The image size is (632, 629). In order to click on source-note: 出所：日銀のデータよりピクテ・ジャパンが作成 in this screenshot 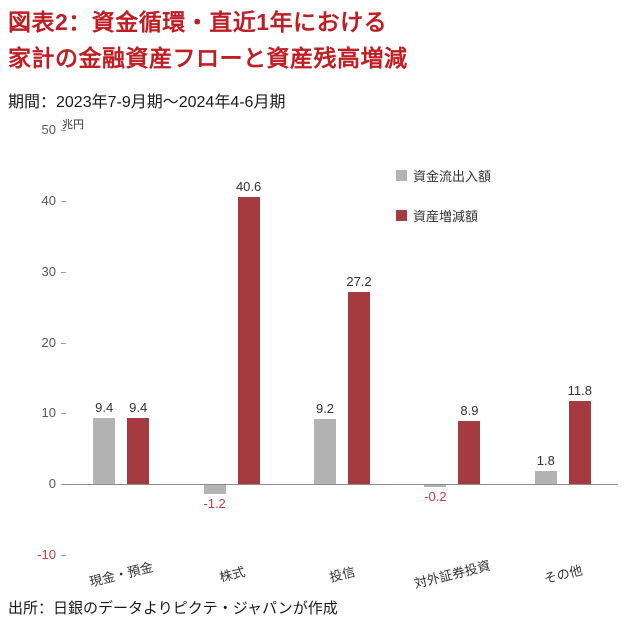, I will do `click(173, 608)`.